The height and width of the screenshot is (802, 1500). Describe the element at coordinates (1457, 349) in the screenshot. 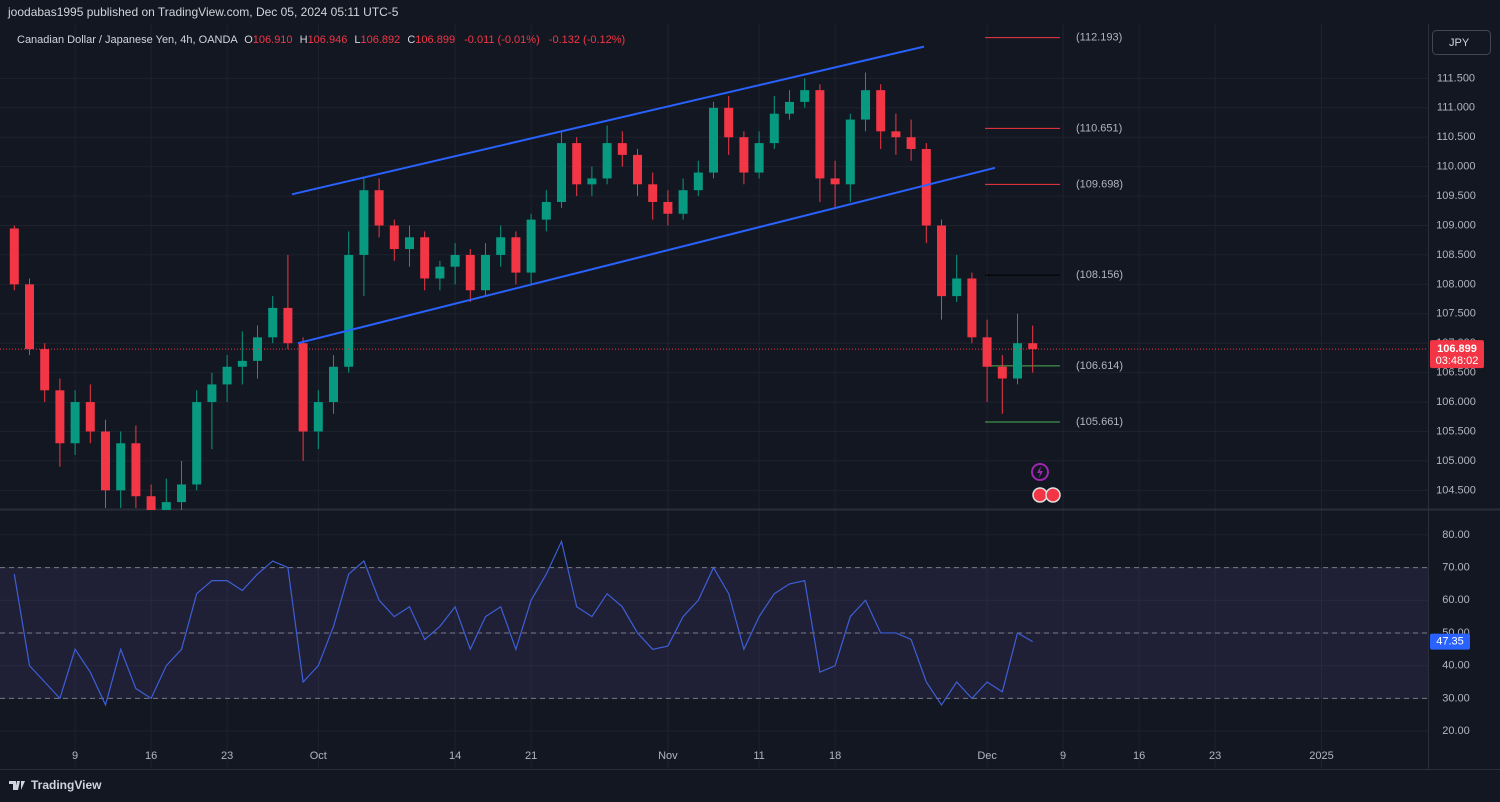

I see `last-price-label: 106.899` at that location.